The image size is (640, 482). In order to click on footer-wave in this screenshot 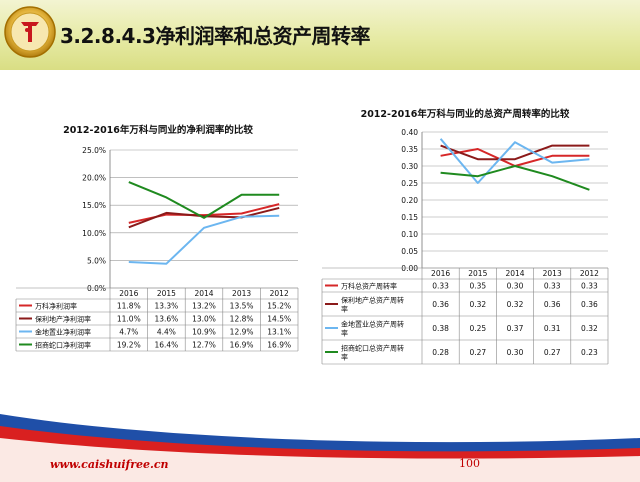, I will do `click(320, 448)`.